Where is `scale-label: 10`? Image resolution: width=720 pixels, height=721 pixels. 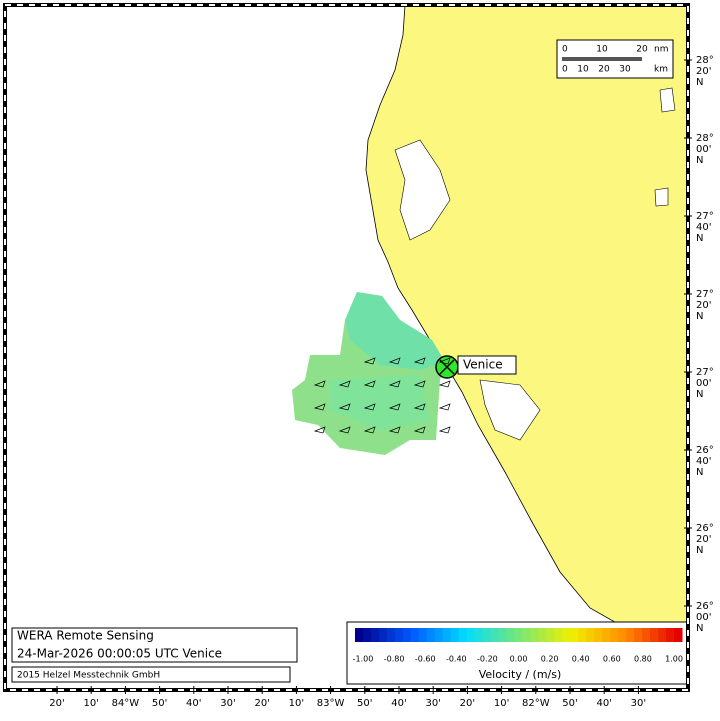 scale-label: 10 is located at coordinates (583, 70).